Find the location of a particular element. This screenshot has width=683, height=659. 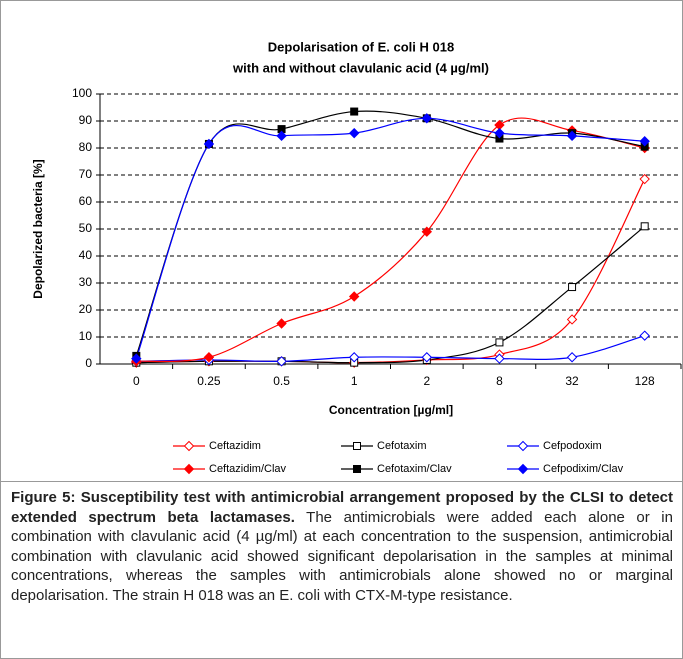

separator is located at coordinates (341, 481).